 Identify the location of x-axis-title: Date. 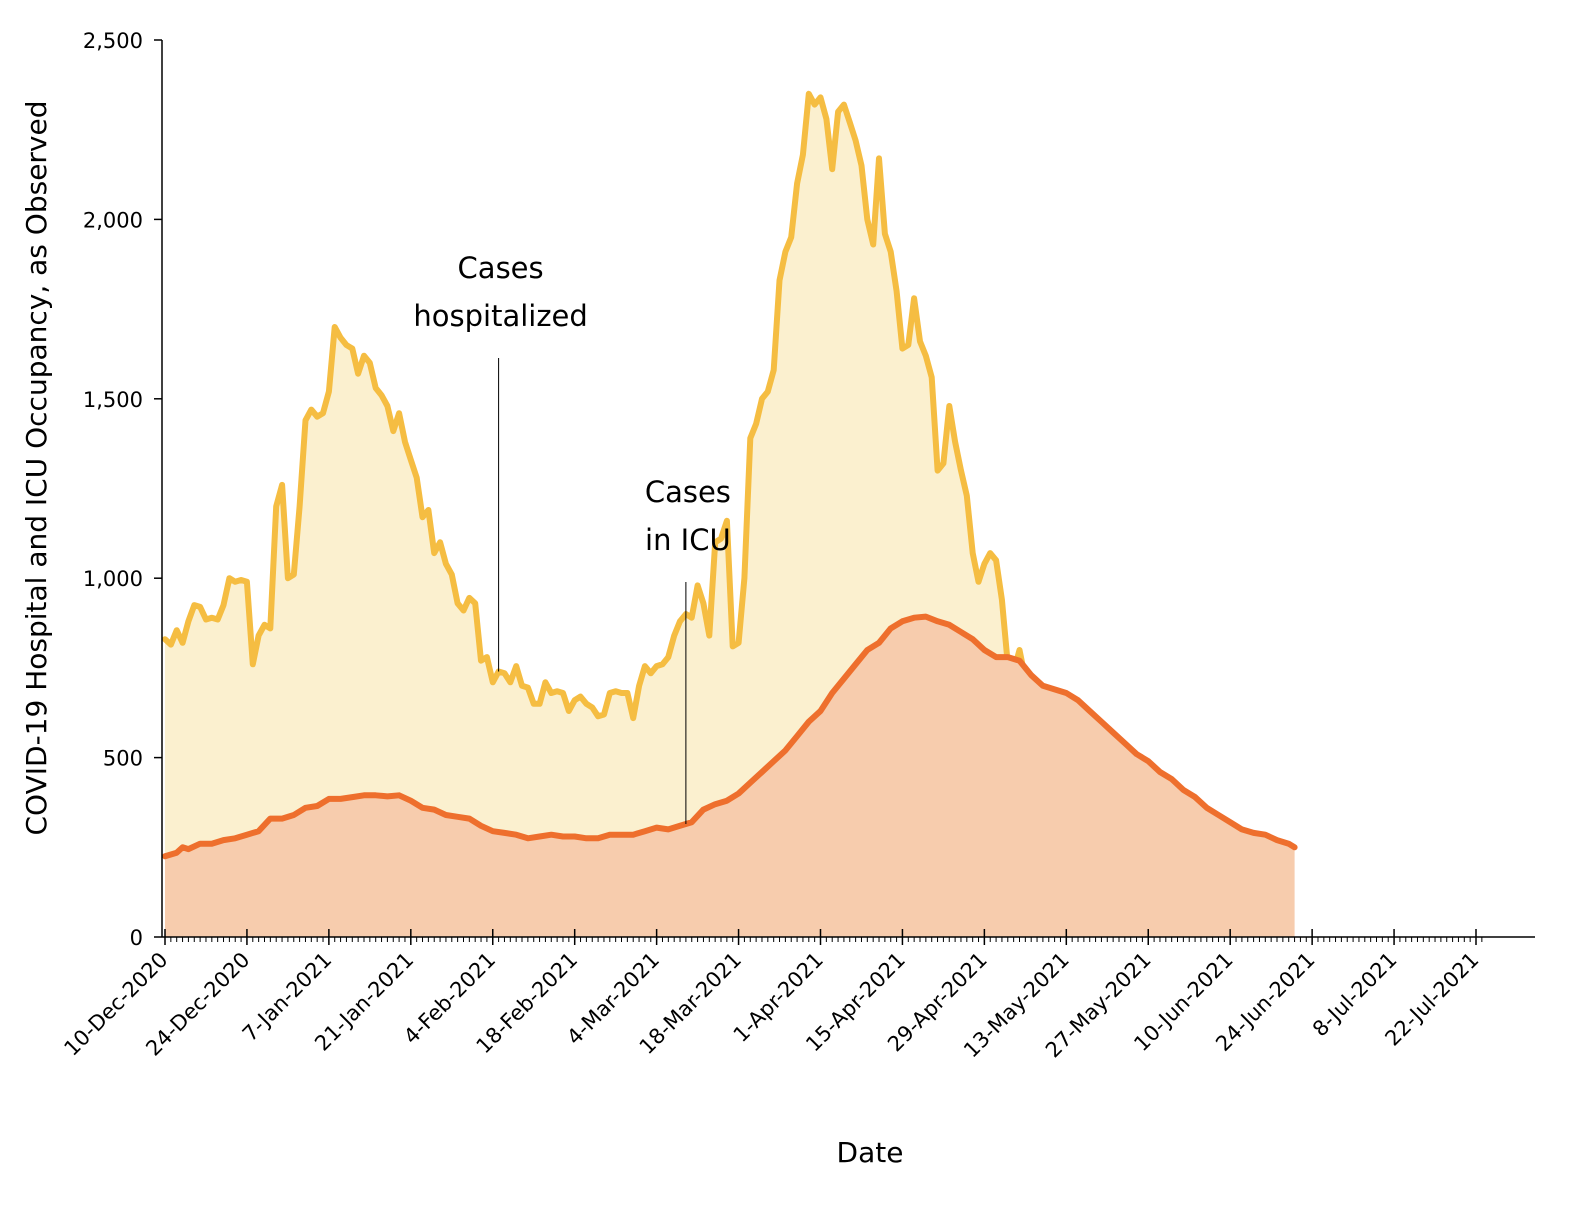
(870, 1152).